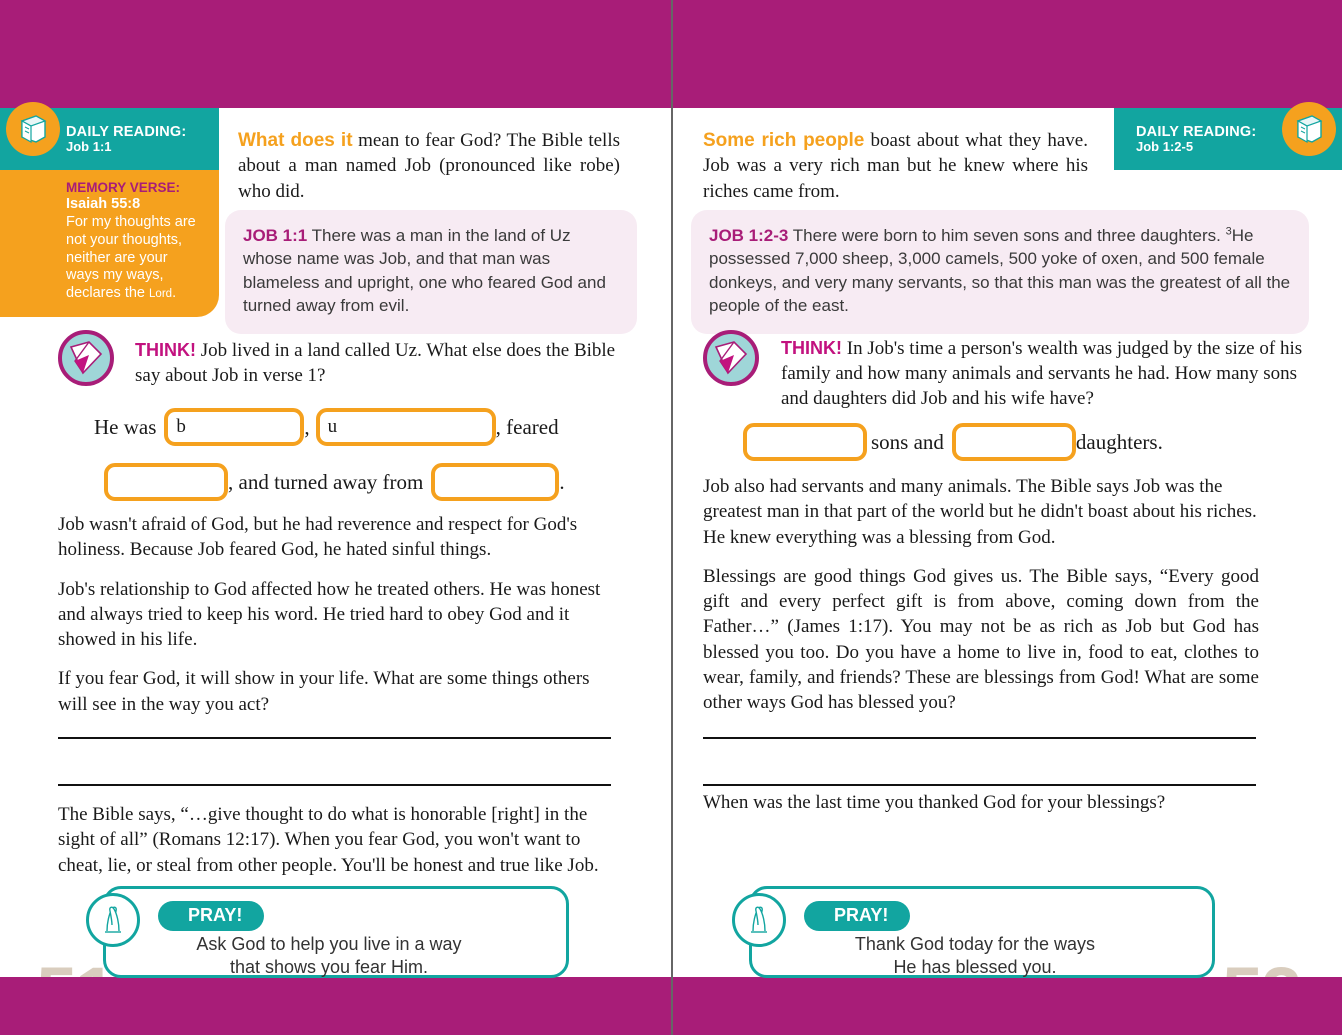 The height and width of the screenshot is (1035, 1342). What do you see at coordinates (123, 187) in the screenshot?
I see `memory-verse-label: MEMORY VERSE:` at bounding box center [123, 187].